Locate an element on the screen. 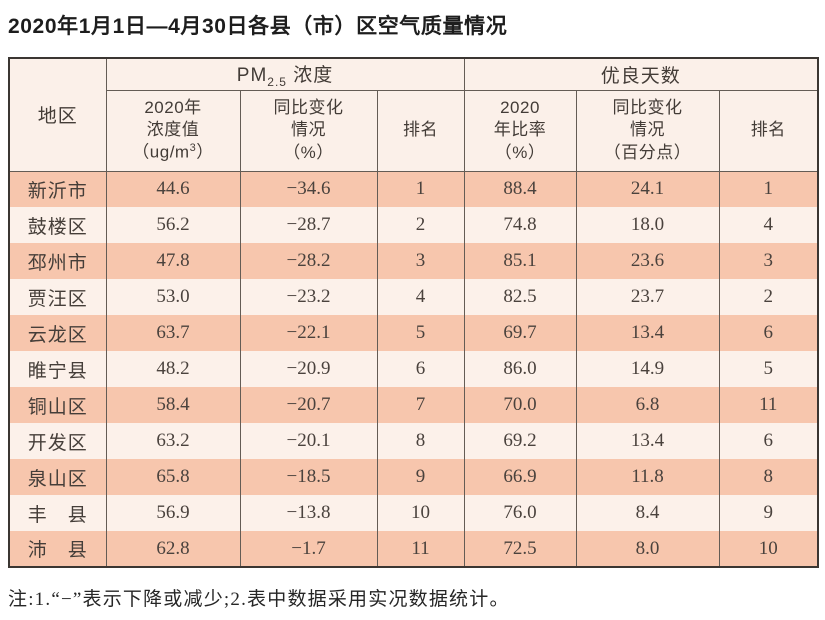 This screenshot has height=620, width=825. pm25-value-cell: 47.8 is located at coordinates (173, 261).